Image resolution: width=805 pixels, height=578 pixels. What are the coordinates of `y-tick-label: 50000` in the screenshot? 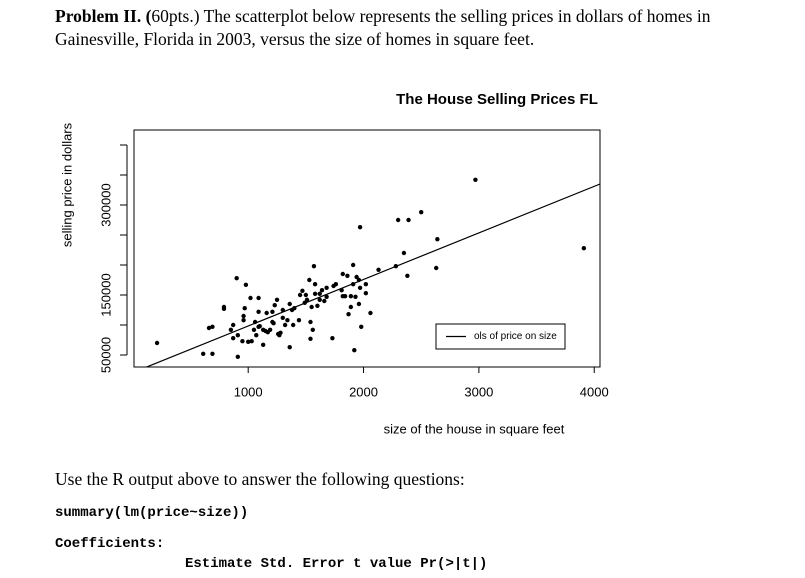 It's located at (105, 355).